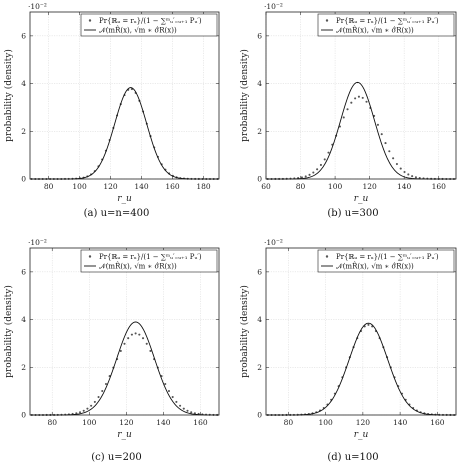 The image size is (474, 474). What do you see at coordinates (352, 457) in the screenshot?
I see `panel-caption: (d) u=100` at bounding box center [352, 457].